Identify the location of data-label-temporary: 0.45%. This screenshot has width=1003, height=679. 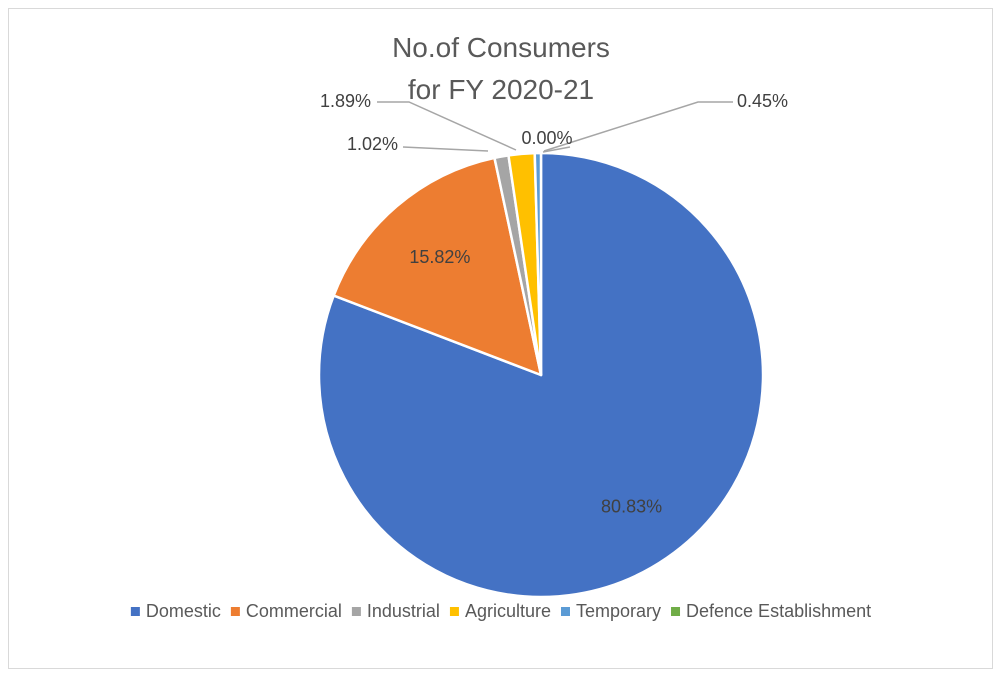
(762, 101).